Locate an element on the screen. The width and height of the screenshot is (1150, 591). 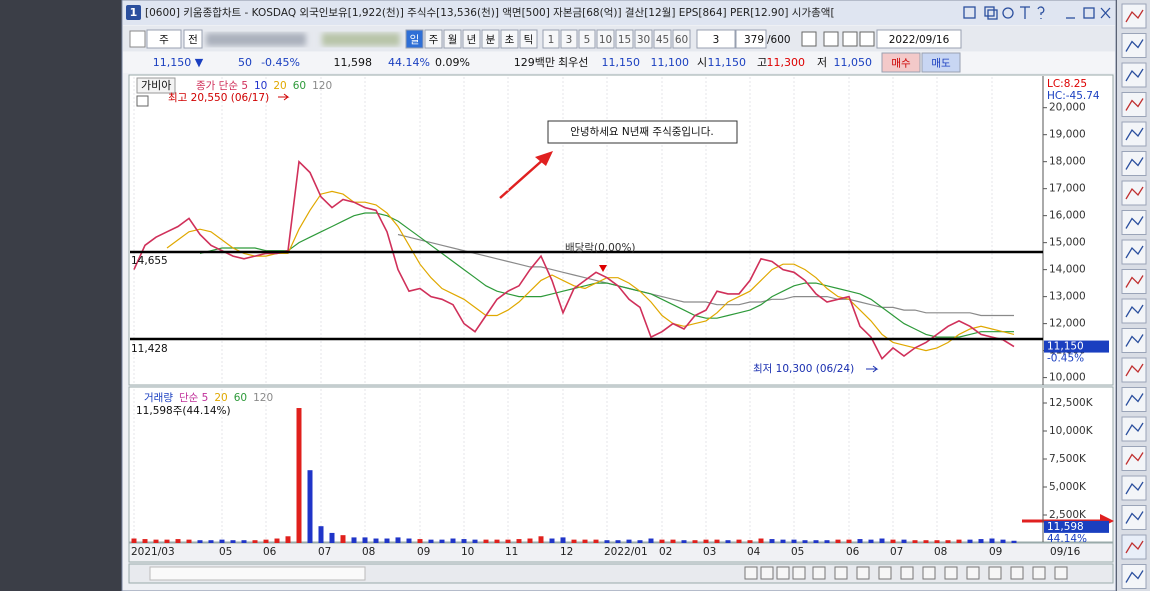
buy-button-box is located at coordinates (901, 62).